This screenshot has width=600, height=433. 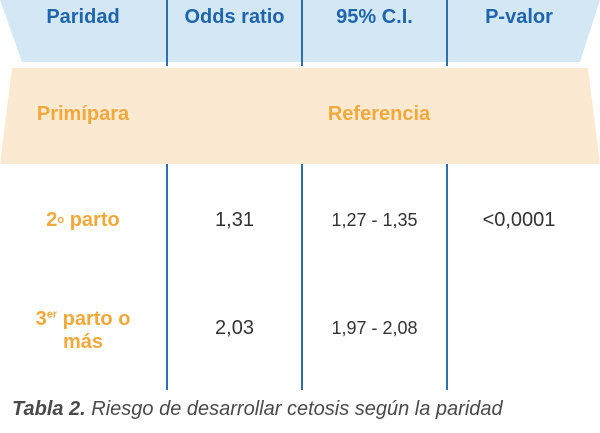 What do you see at coordinates (519, 328) in the screenshot?
I see `p-value-cell` at bounding box center [519, 328].